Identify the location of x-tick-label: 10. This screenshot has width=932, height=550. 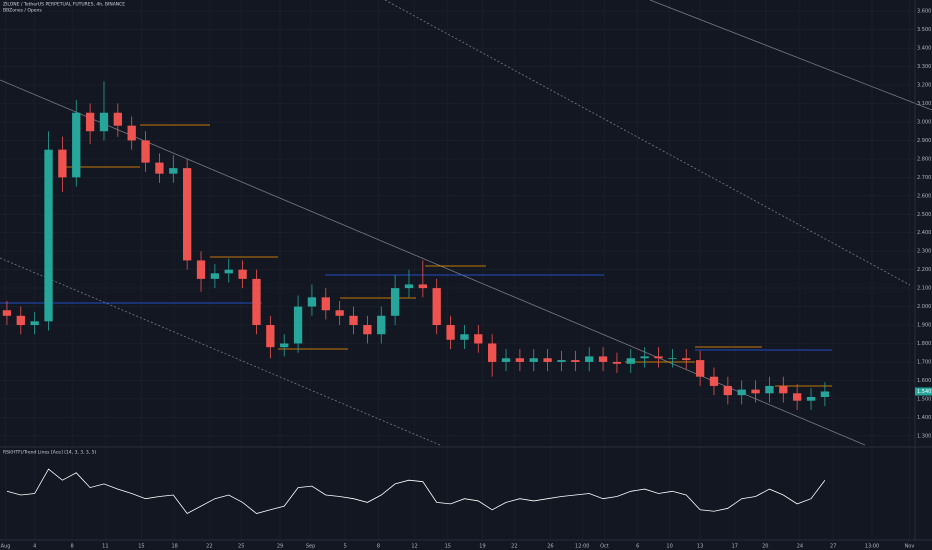
(669, 547).